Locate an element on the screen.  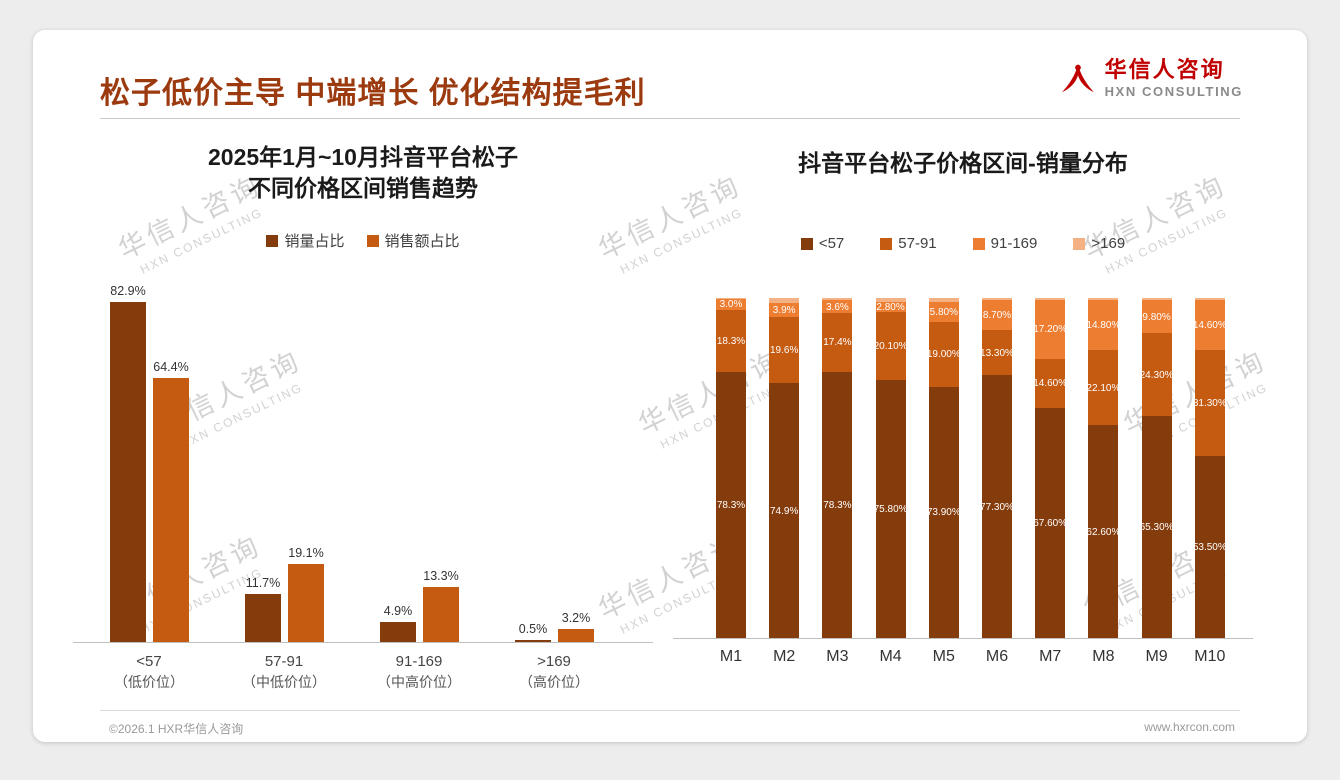
x-axis-label: M9 is located at coordinates (1156, 656).